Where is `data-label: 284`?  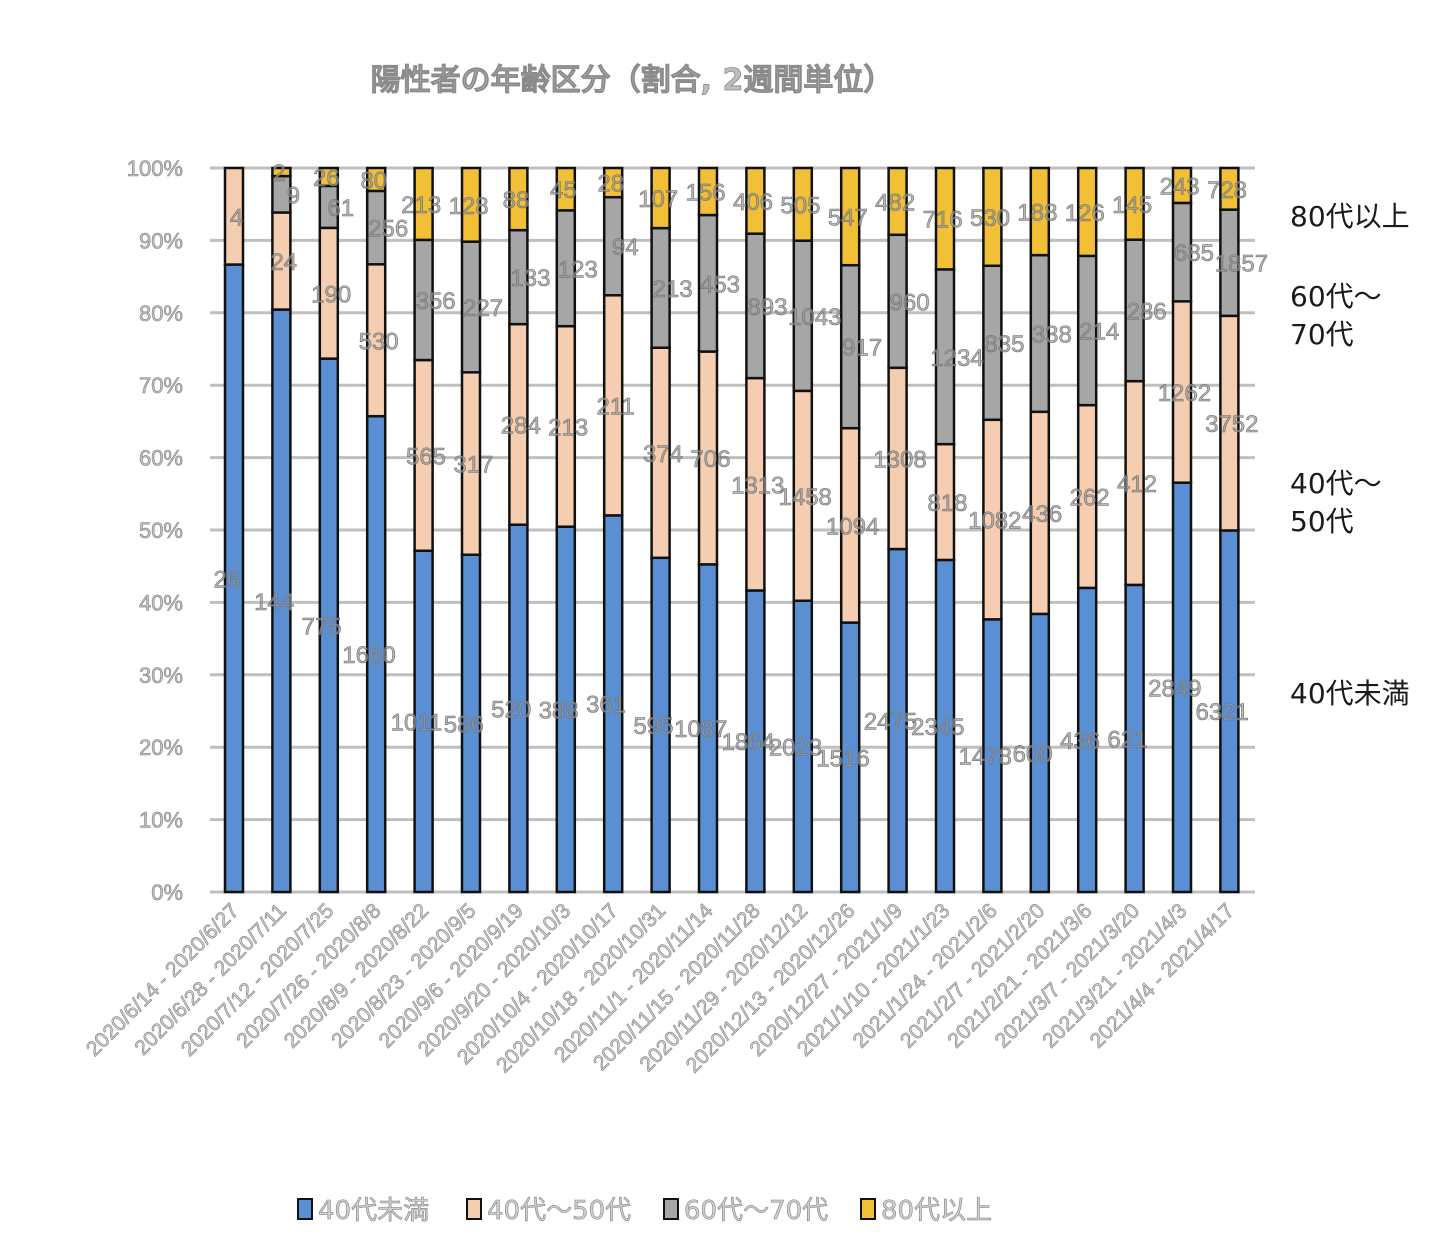
data-label: 284 is located at coordinates (521, 425).